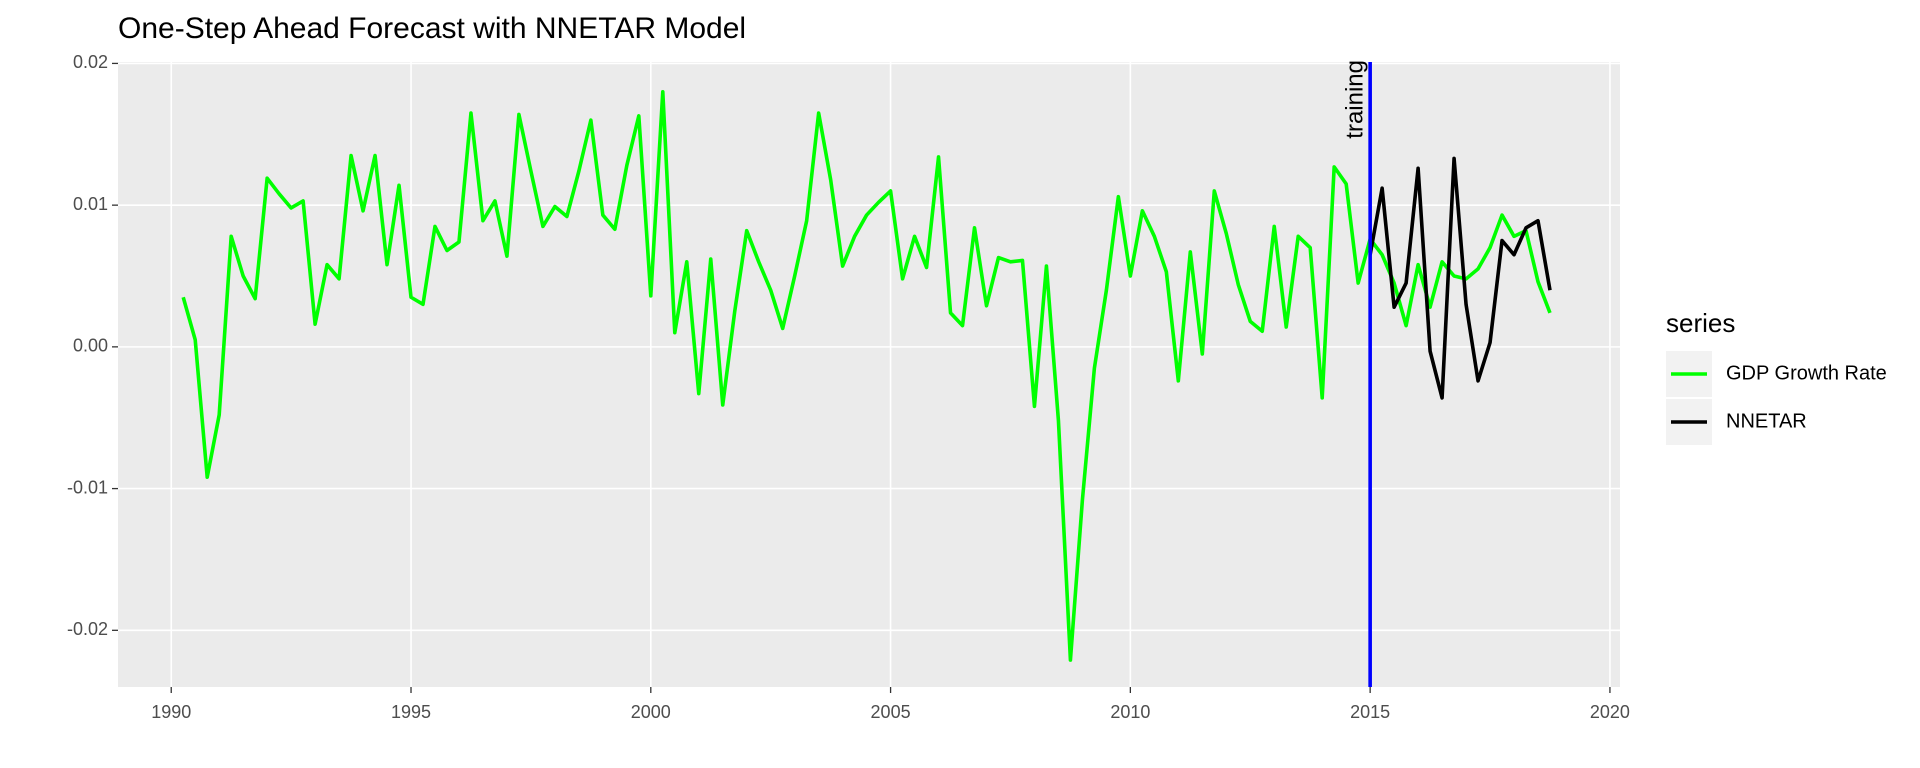 This screenshot has height=768, width=1920. What do you see at coordinates (90, 204) in the screenshot?
I see `y-tick-label: 0.01` at bounding box center [90, 204].